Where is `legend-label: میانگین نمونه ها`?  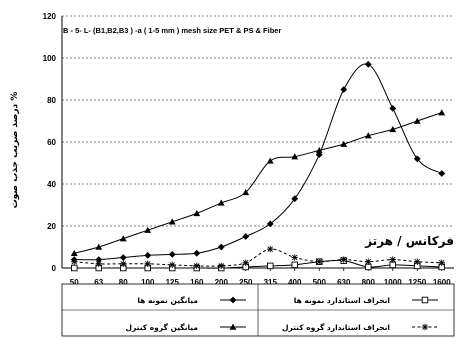
legend-label: میانگین نمونه ها is located at coordinates (167, 300).